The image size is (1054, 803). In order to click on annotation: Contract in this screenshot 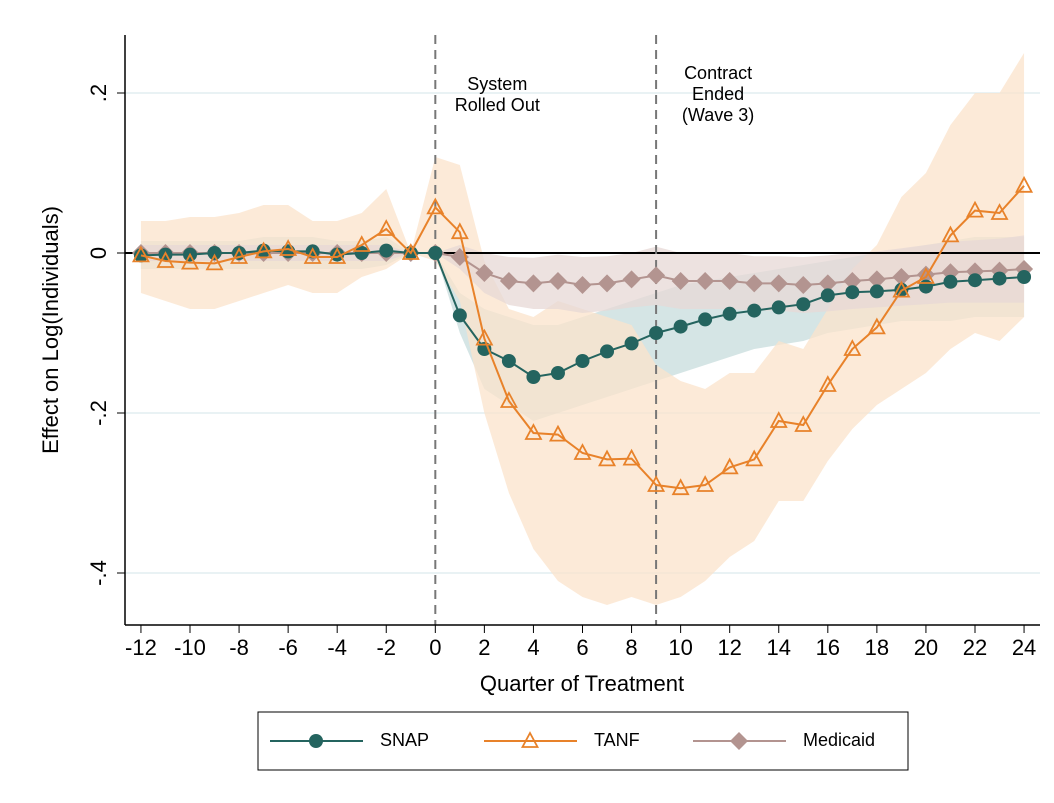, I will do `click(718, 73)`.